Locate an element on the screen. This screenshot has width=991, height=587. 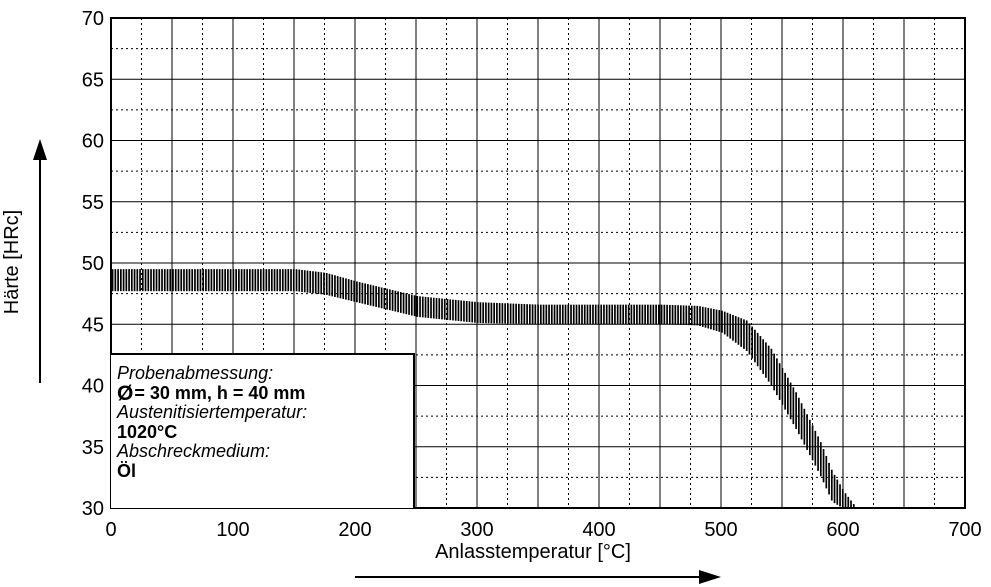
y-tick-label: 45 is located at coordinates (93, 325).